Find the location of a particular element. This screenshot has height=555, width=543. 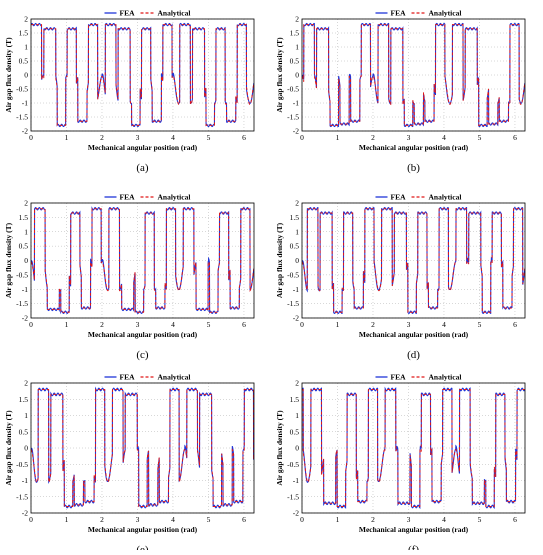

panel-caption: (d) is located at coordinates (413, 355).